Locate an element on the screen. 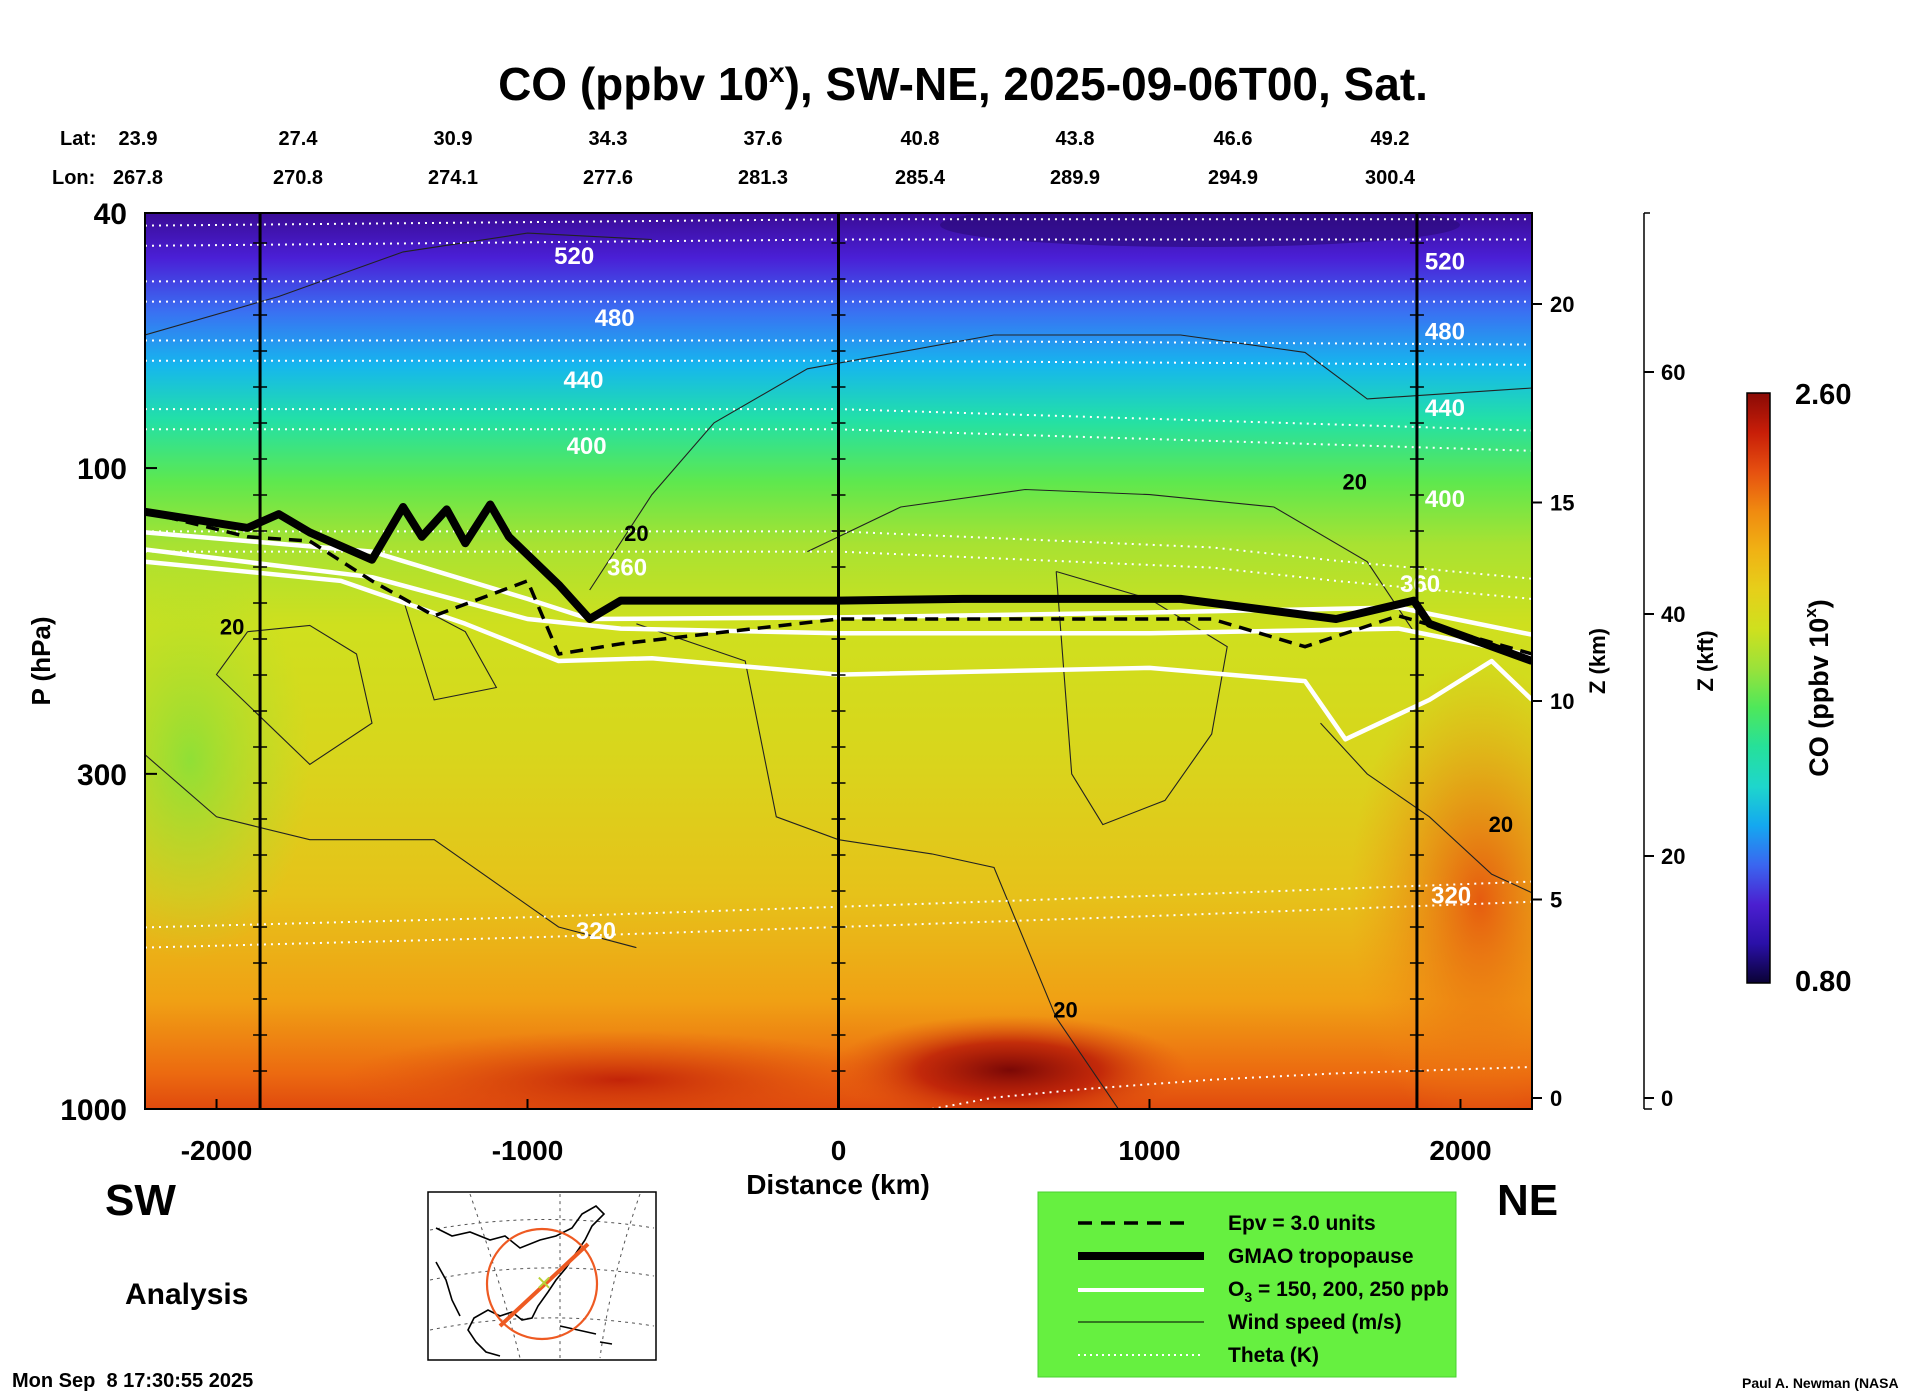  author-credit: Paul A. Newman (NASA is located at coordinates (1820, 1383).